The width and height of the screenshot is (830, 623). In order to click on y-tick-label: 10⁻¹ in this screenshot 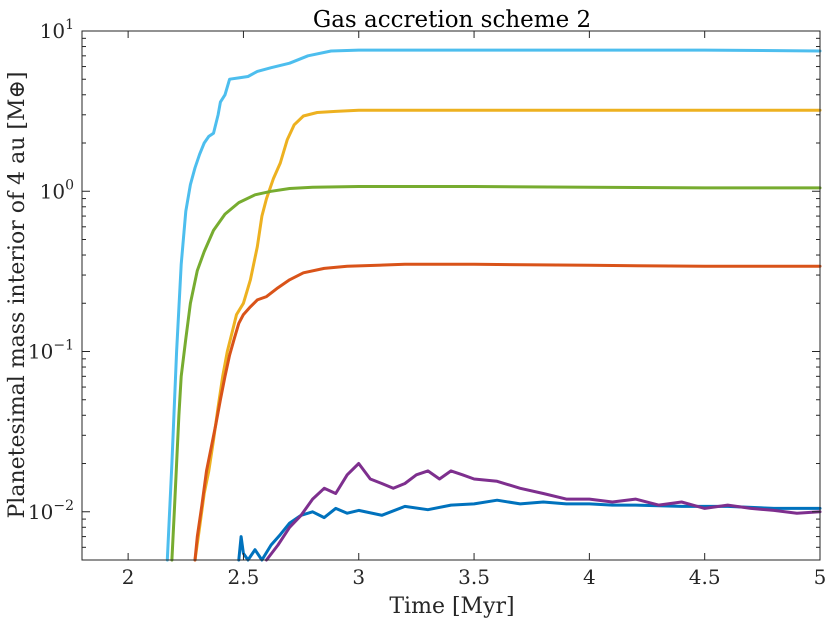, I will do `click(51, 351)`.